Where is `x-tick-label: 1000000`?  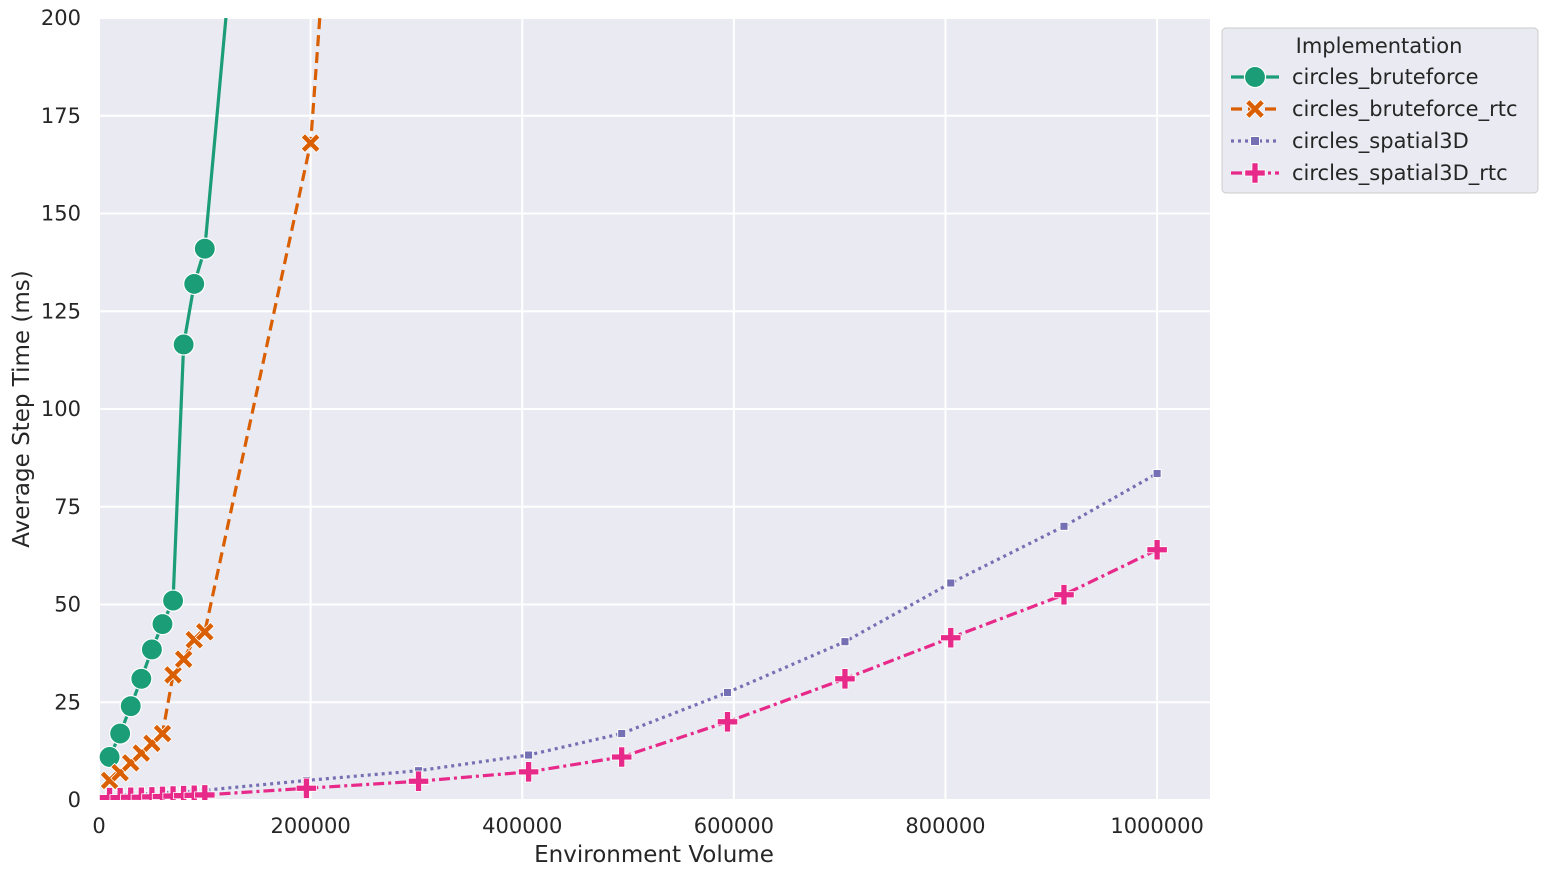
x-tick-label: 1000000 is located at coordinates (1157, 826).